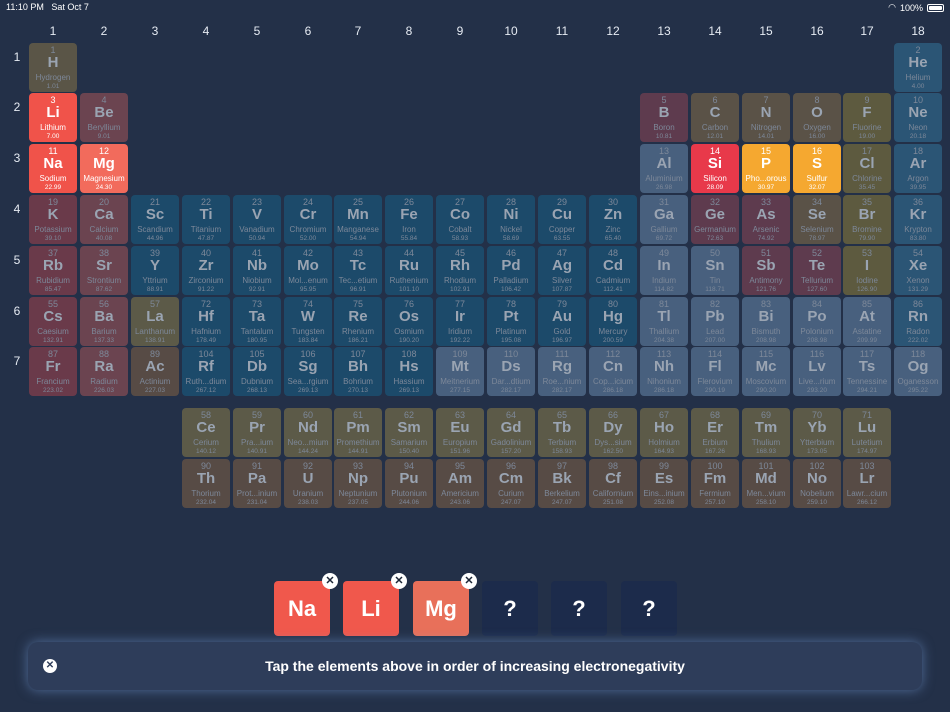  Describe the element at coordinates (511, 321) in the screenshot. I see `element-cell-pt: 78 Pt Platinum 195.08` at that location.